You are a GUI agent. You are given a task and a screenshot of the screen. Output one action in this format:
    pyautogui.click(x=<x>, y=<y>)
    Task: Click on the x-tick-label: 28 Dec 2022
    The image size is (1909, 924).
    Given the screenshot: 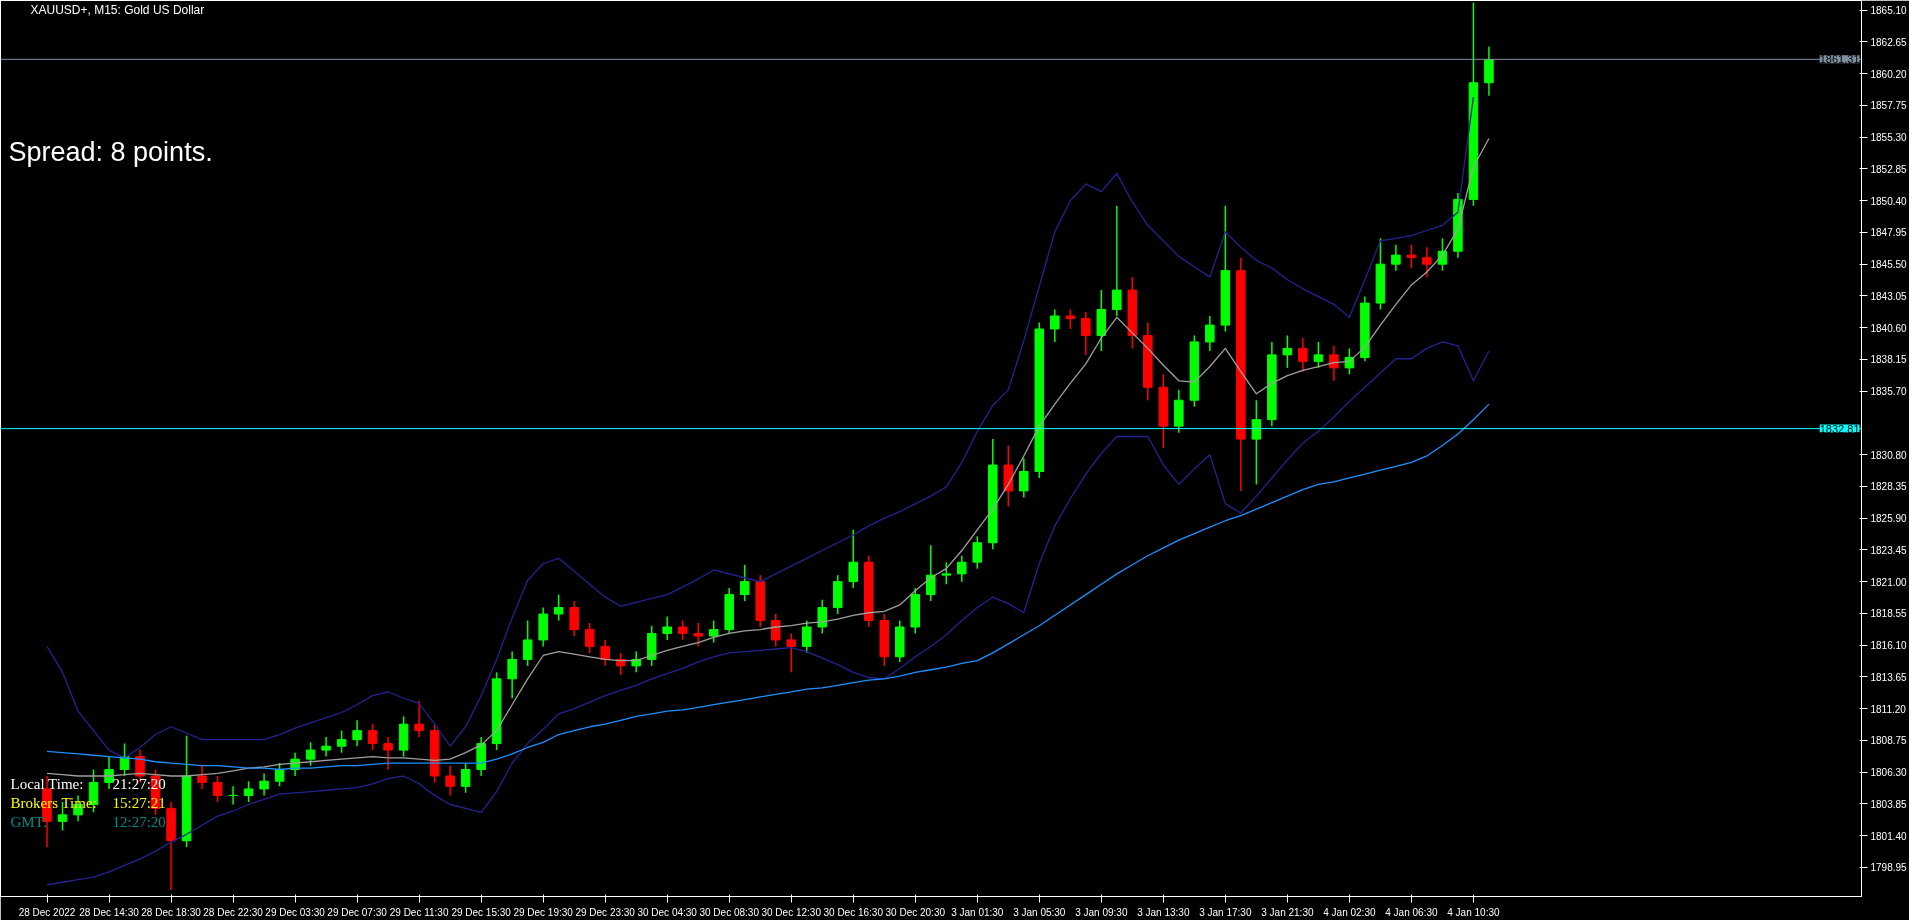 What is the action you would take?
    pyautogui.click(x=47, y=912)
    